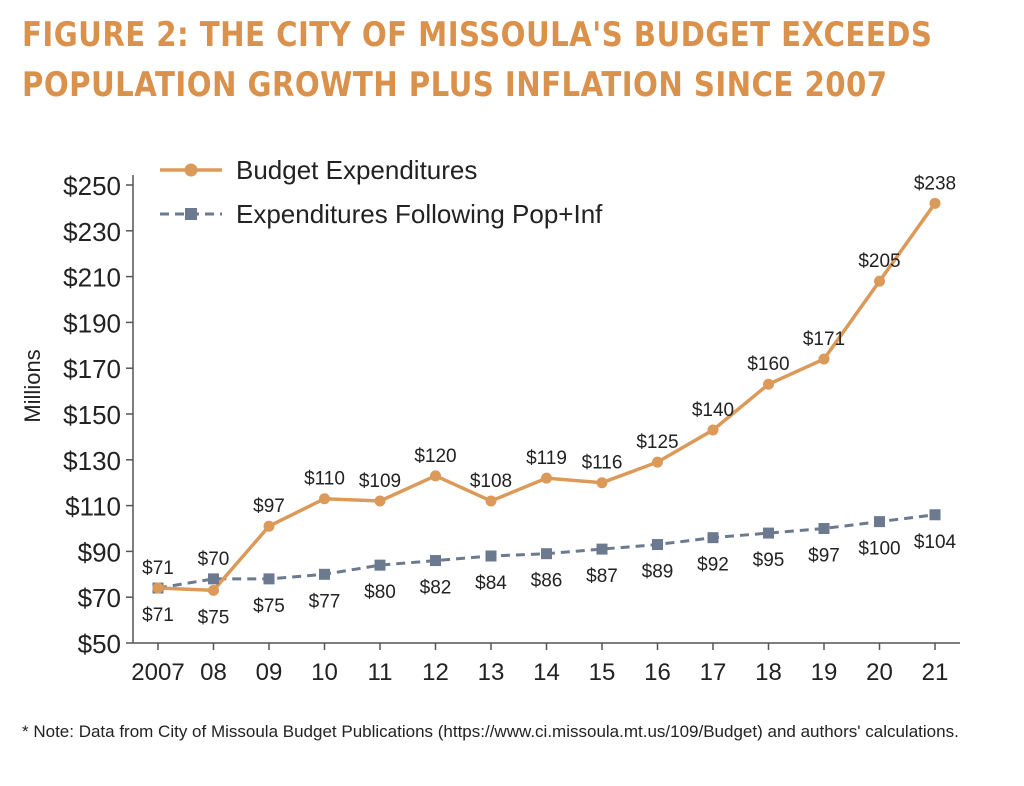 The height and width of the screenshot is (786, 1024). I want to click on budget-data-label: $171, so click(824, 339).